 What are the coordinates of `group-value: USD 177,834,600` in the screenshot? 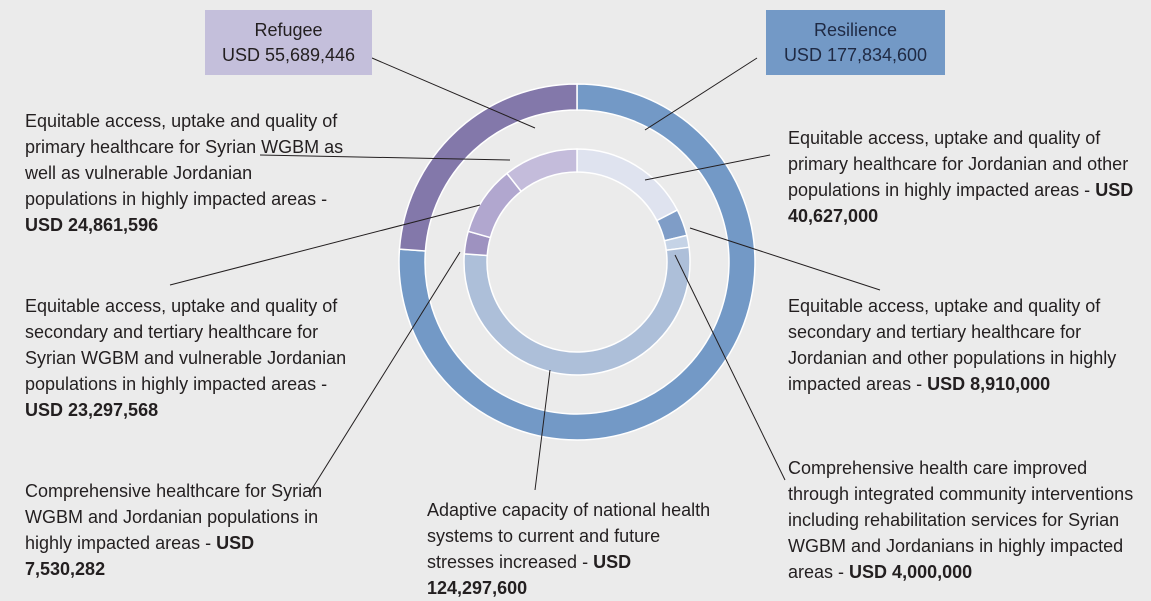 It's located at (855, 54).